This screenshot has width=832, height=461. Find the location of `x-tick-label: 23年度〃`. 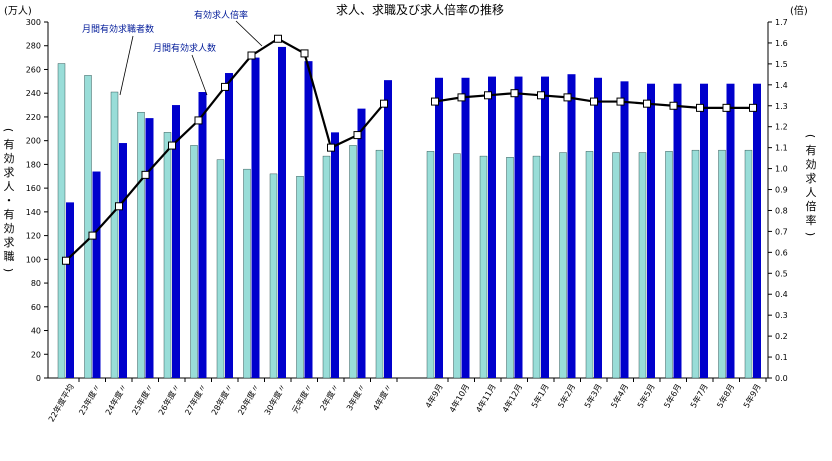

x-tick-label: 23年度〃 is located at coordinates (89, 399).